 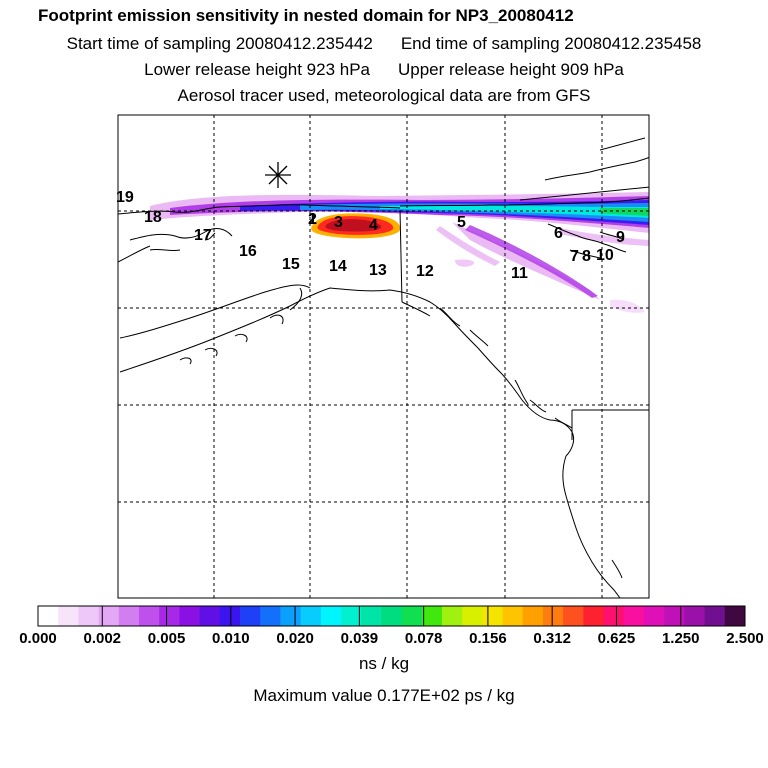 What do you see at coordinates (38, 638) in the screenshot?
I see `colorbar-tick-label: 0.000` at bounding box center [38, 638].